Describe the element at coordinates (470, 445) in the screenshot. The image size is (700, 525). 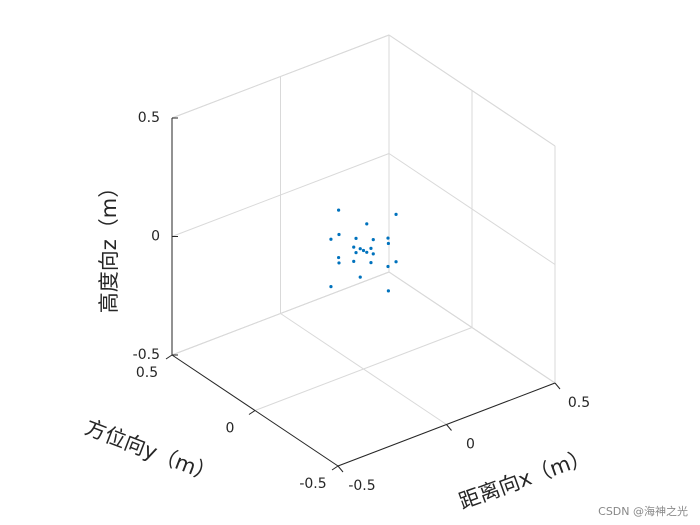
I see `x-tick-label: 0` at that location.